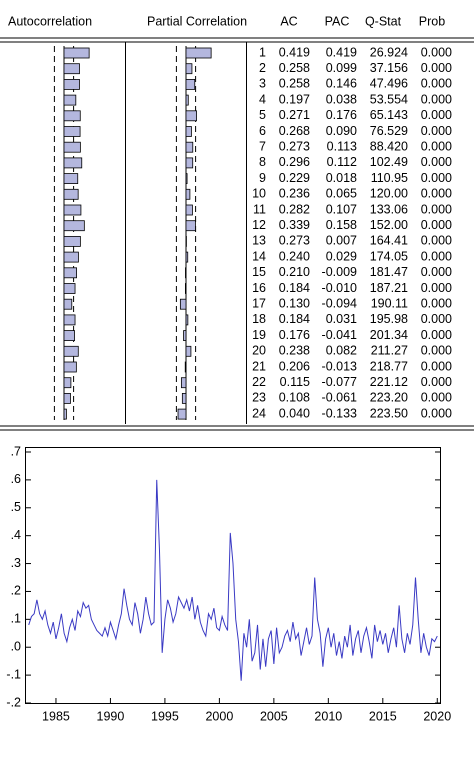 The width and height of the screenshot is (474, 781). I want to click on lag-label: 19, so click(259, 335).